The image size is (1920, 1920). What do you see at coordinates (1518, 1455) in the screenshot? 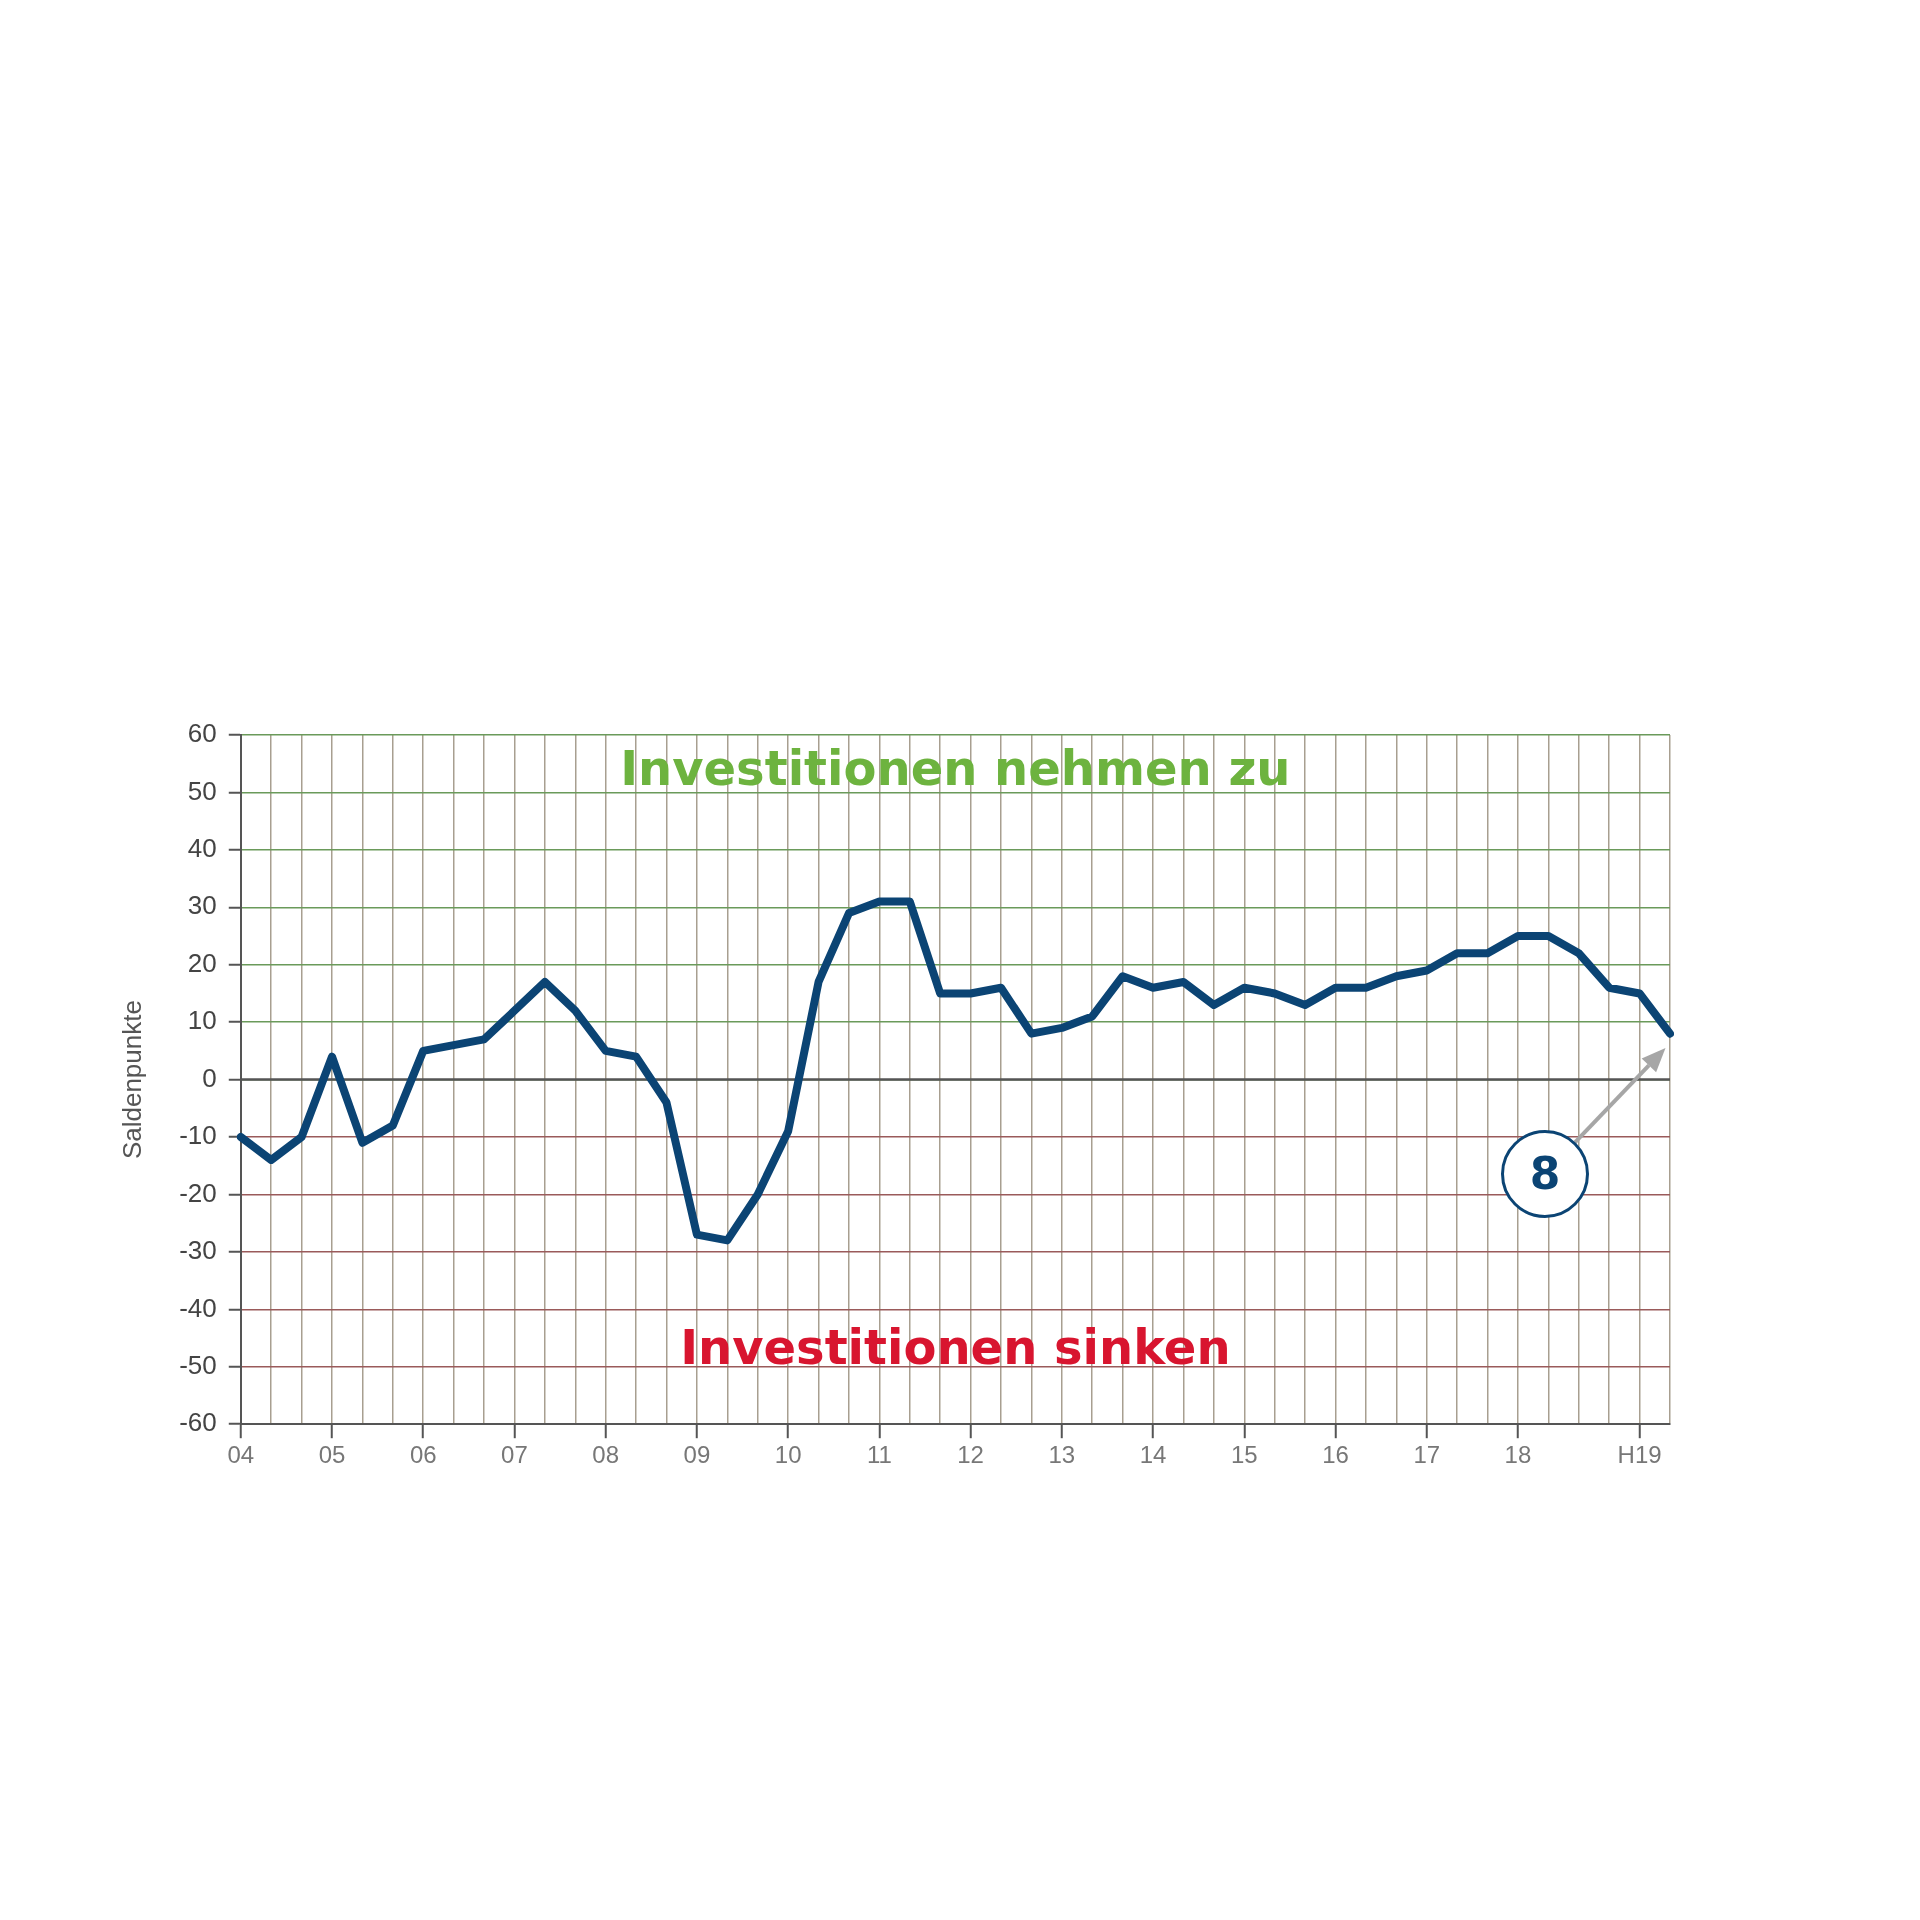
I see `x-tick-label: 18` at bounding box center [1518, 1455].